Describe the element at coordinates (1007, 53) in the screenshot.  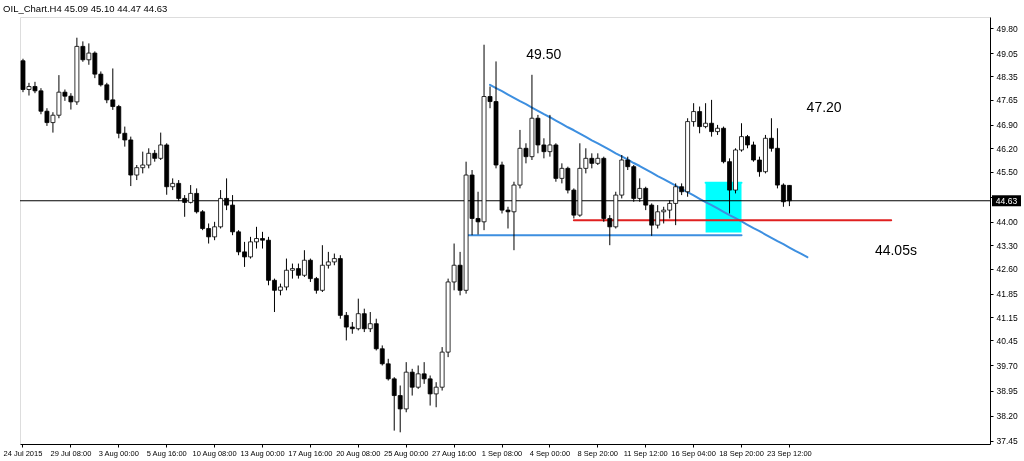
I see `y-tick-label: 49.05` at that location.